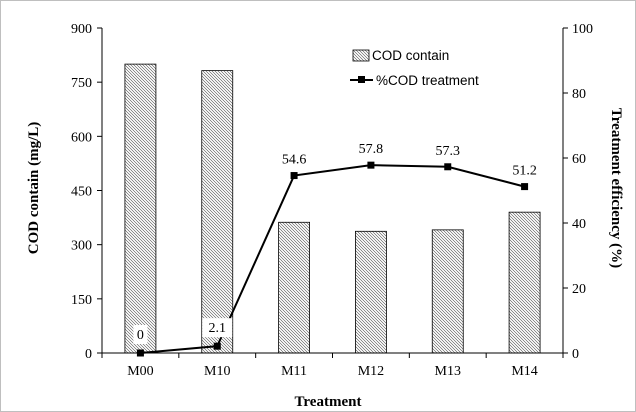 The image size is (636, 412). I want to click on y-right-tick-label: 80, so click(579, 94).